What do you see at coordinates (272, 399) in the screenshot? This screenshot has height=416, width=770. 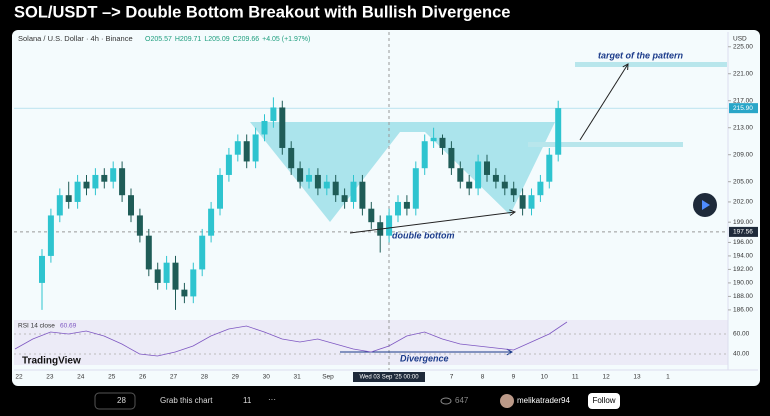 I see `more: ···` at bounding box center [272, 399].